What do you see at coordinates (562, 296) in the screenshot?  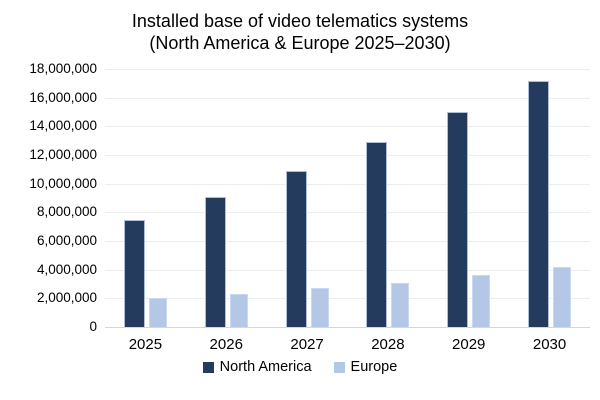 I see `bar-europe-2030` at bounding box center [562, 296].